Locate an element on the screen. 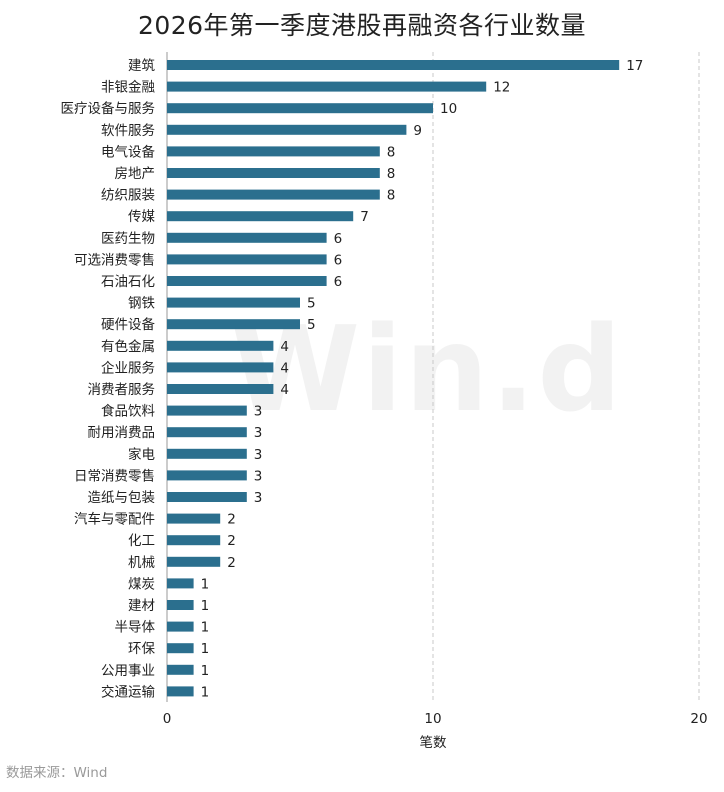  category-label: 建筑 is located at coordinates (141, 66).